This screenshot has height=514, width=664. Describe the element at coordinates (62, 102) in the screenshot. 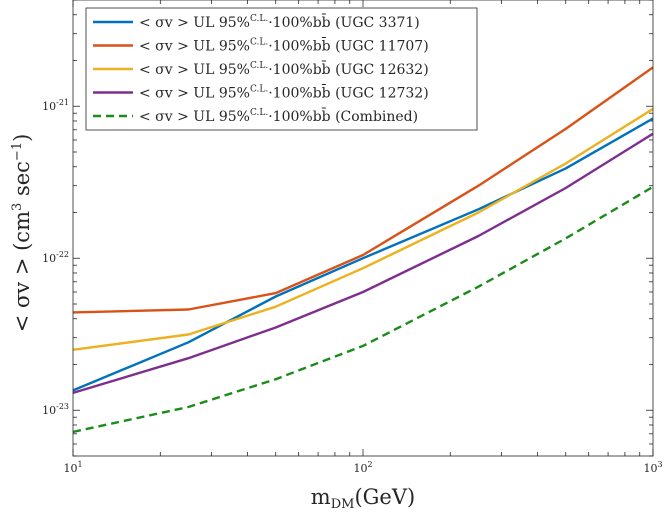

I see `y-tick-label-exp: -21` at that location.